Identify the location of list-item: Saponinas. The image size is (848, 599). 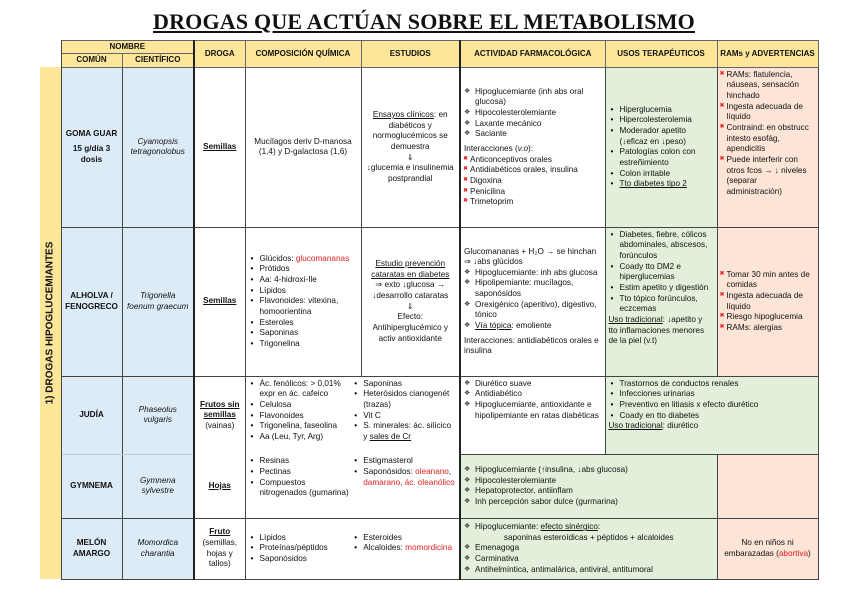
(303, 333).